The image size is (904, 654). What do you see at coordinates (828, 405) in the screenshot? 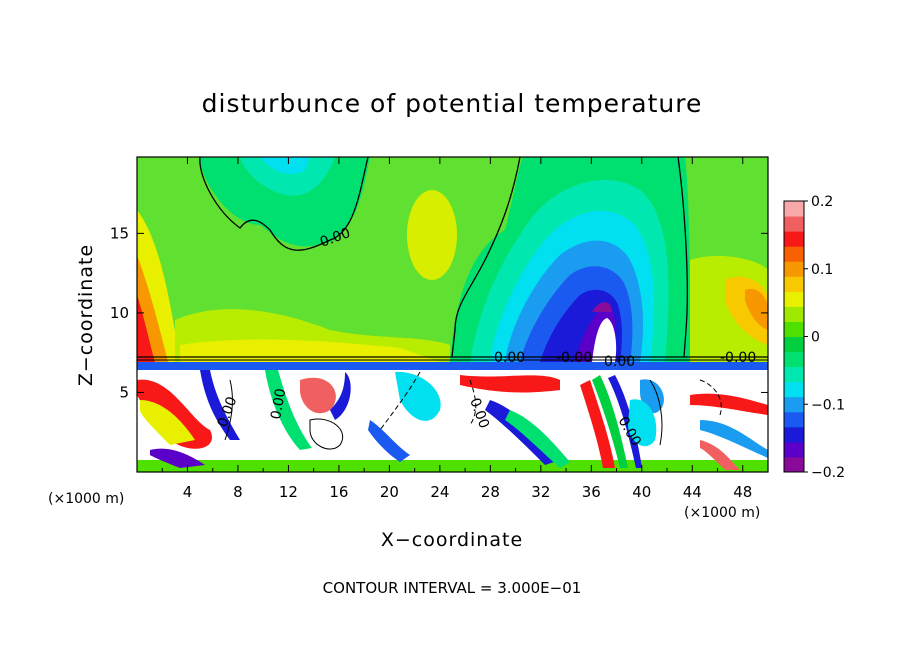
I see `colorbar-tick-label: −0.1` at bounding box center [828, 405].